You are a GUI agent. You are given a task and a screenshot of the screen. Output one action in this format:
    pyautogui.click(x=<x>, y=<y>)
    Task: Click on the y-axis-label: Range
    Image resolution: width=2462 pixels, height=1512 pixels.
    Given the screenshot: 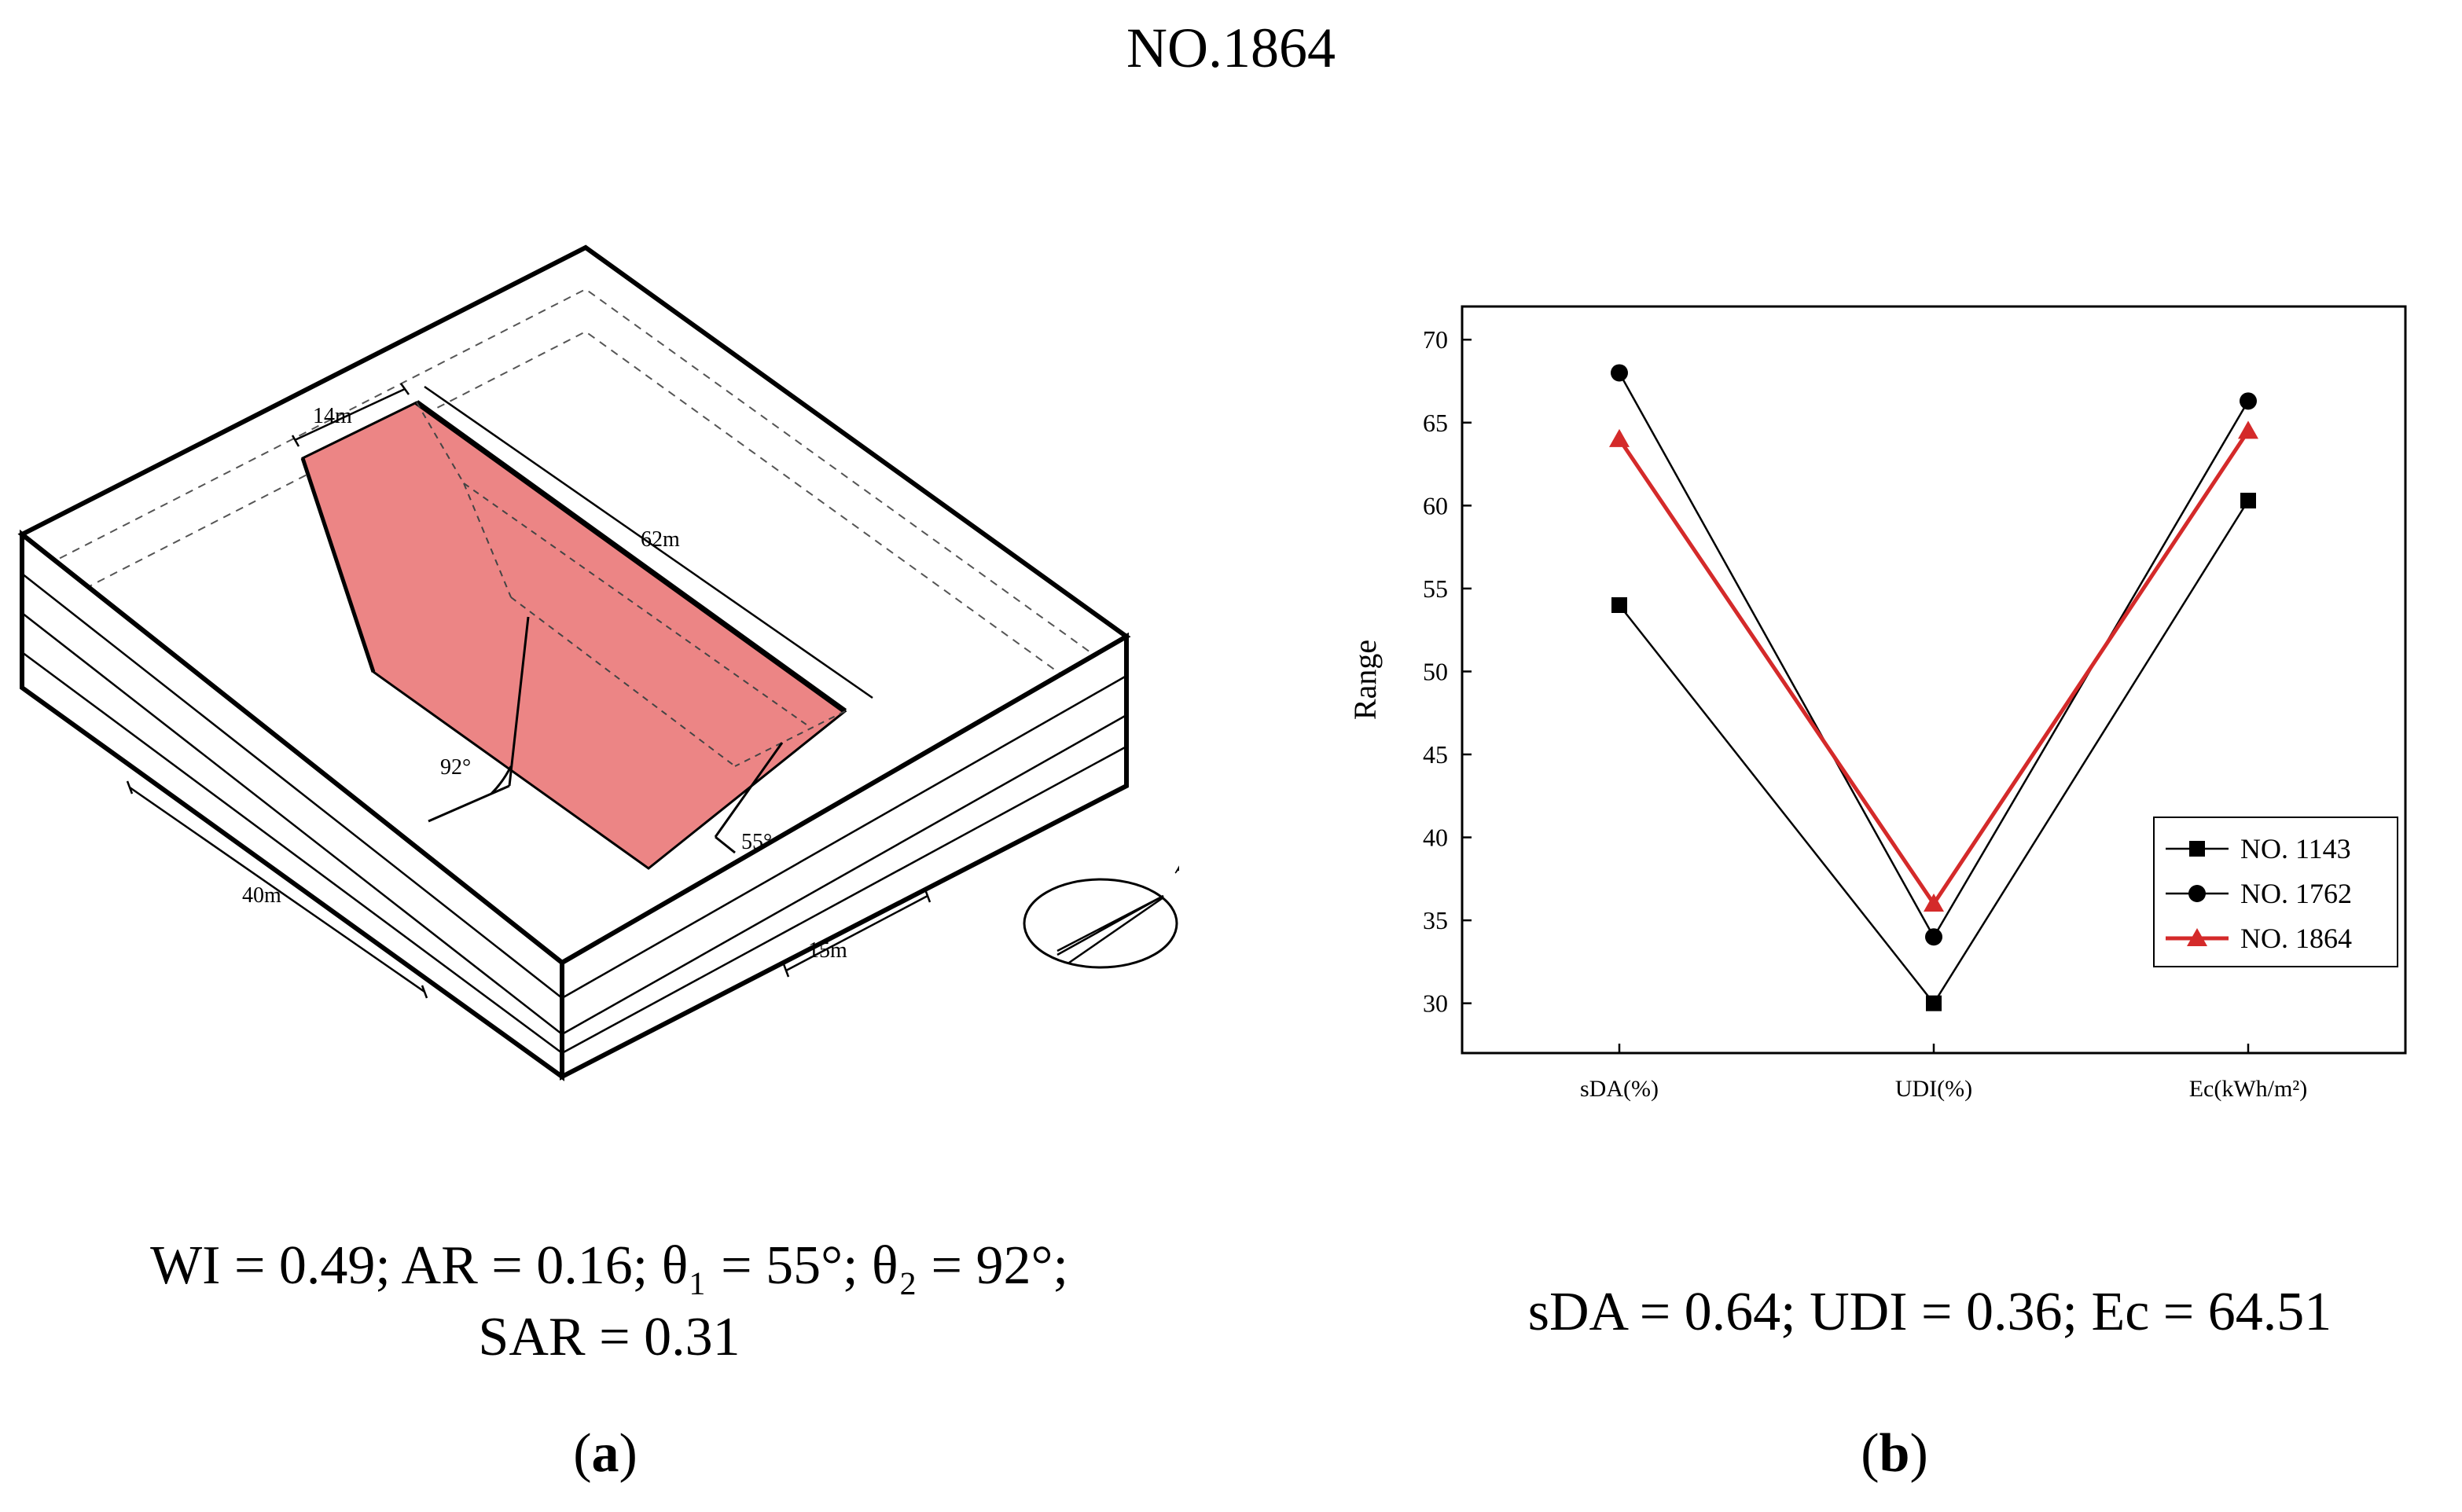 What is the action you would take?
    pyautogui.click(x=1365, y=680)
    